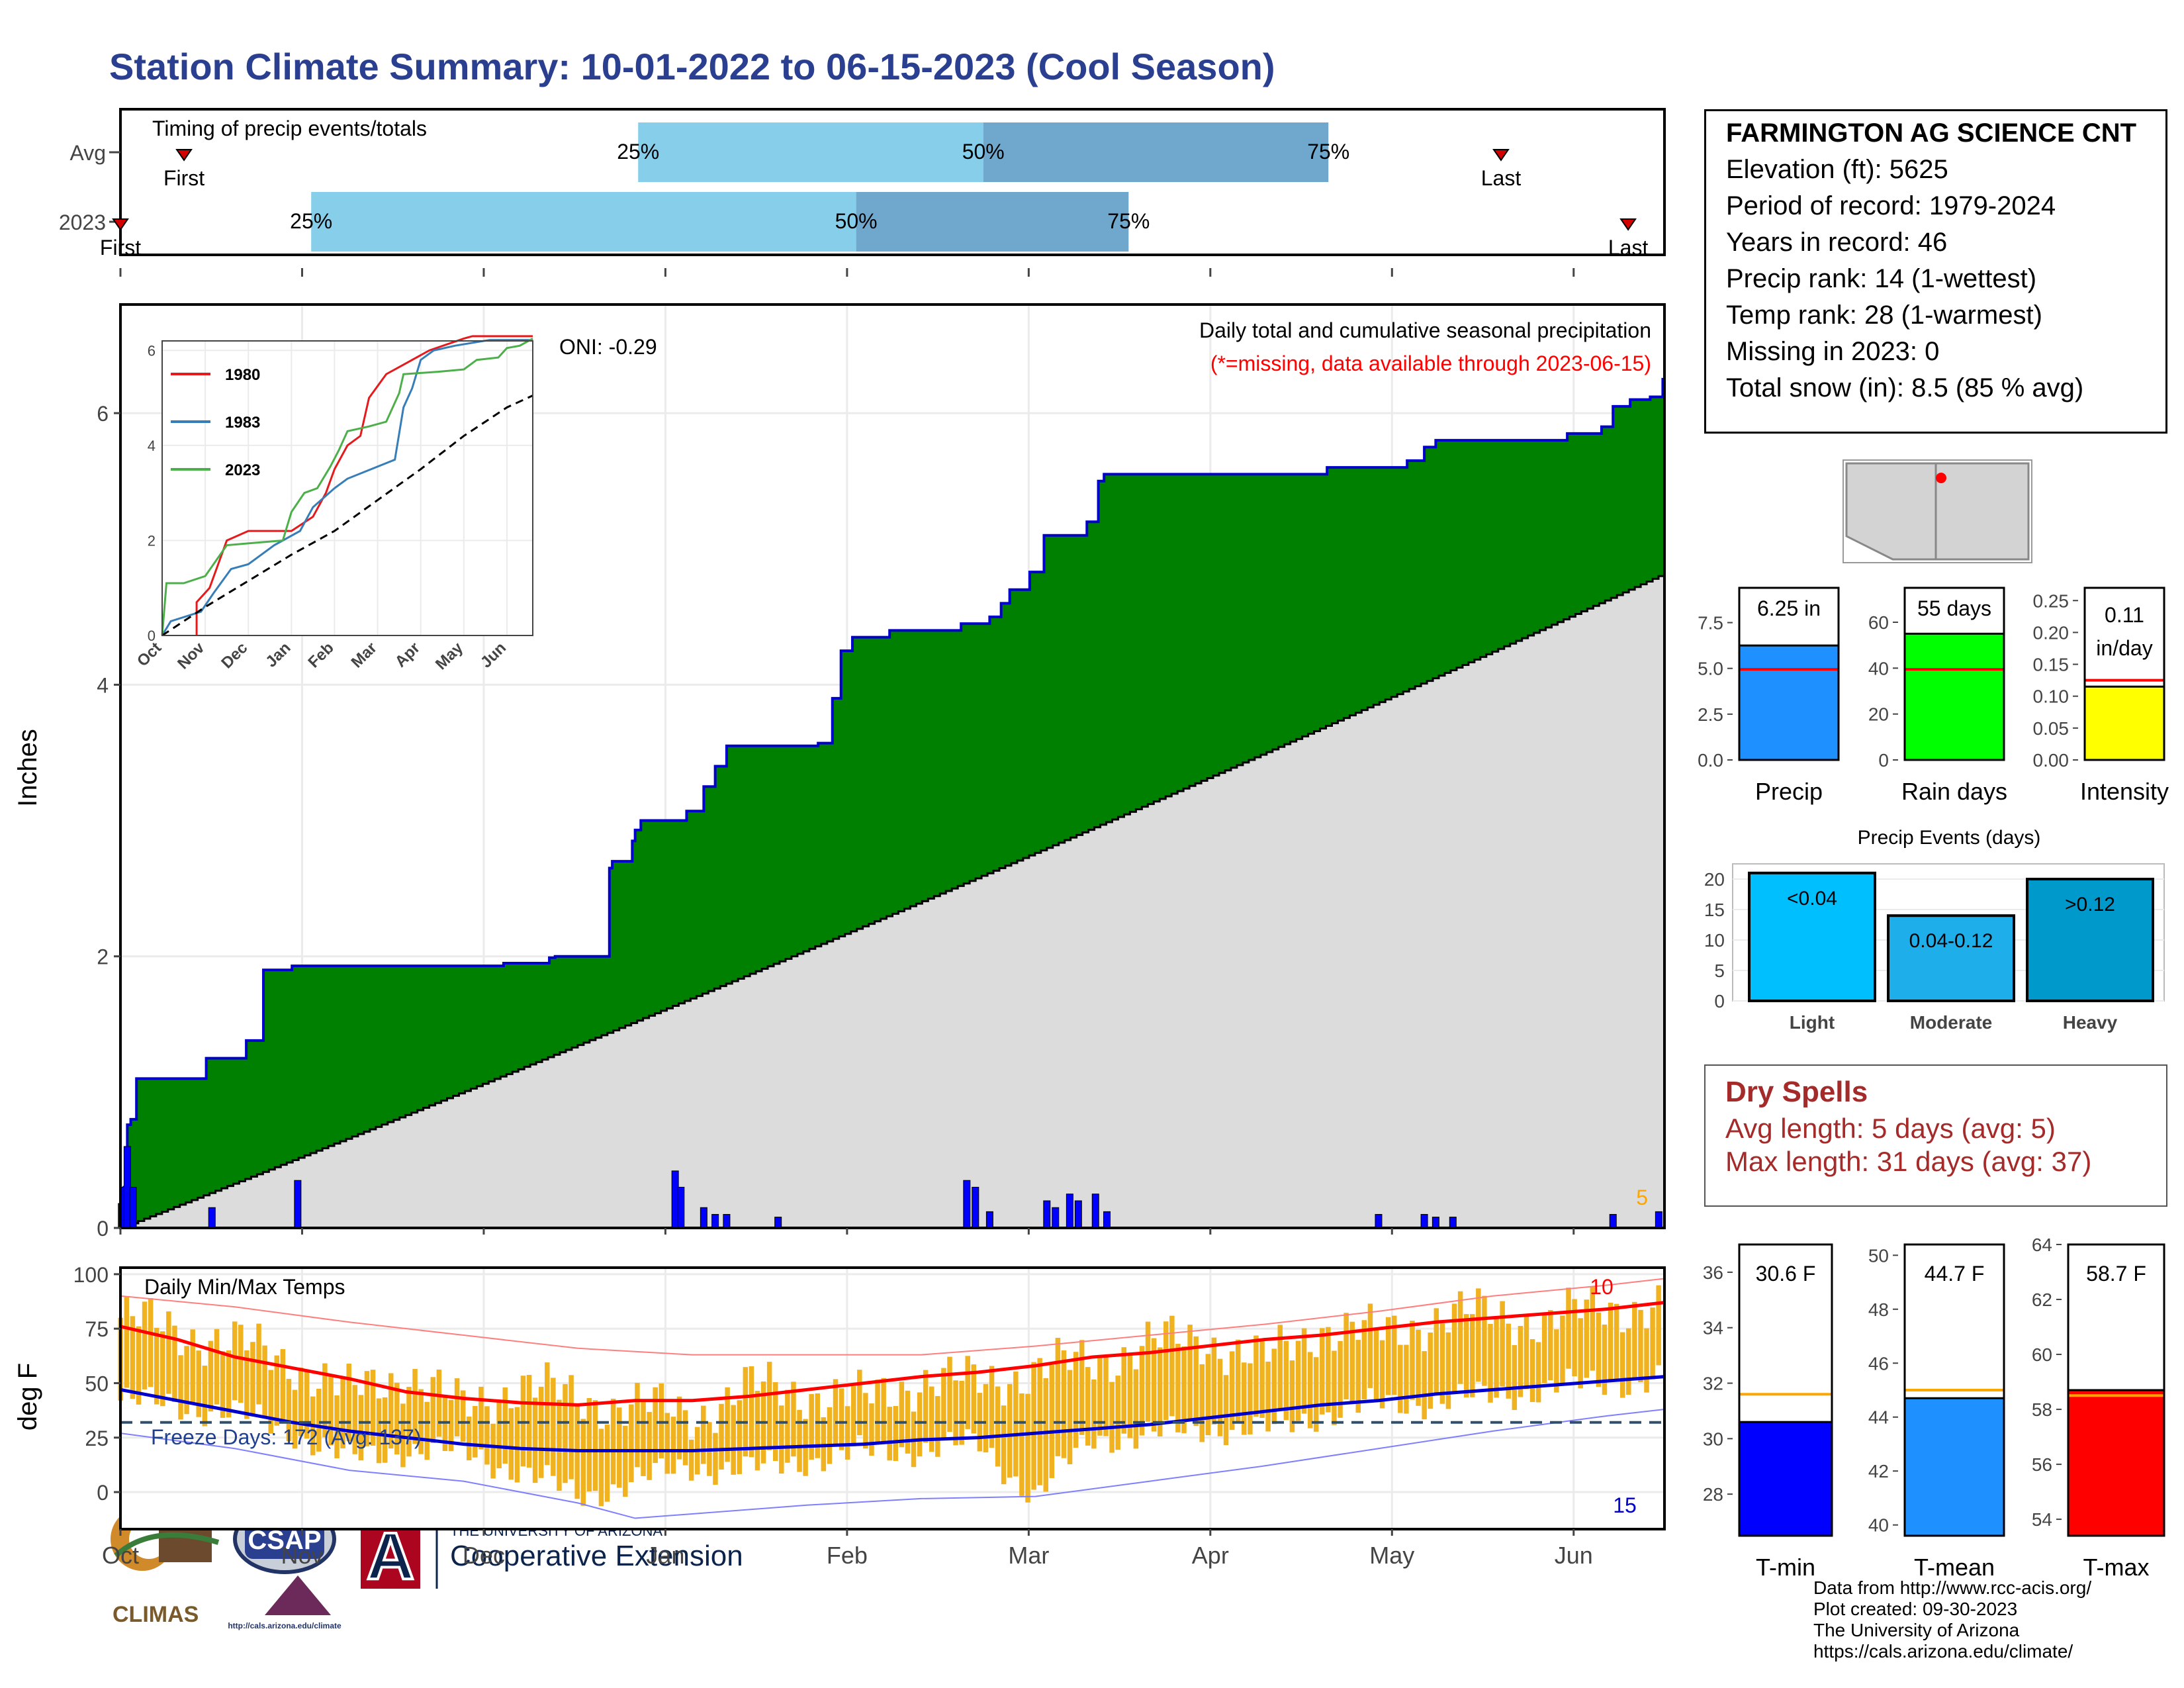  Describe the element at coordinates (1949, 838) in the screenshot. I see `events-title: Precip Events (days)` at that location.